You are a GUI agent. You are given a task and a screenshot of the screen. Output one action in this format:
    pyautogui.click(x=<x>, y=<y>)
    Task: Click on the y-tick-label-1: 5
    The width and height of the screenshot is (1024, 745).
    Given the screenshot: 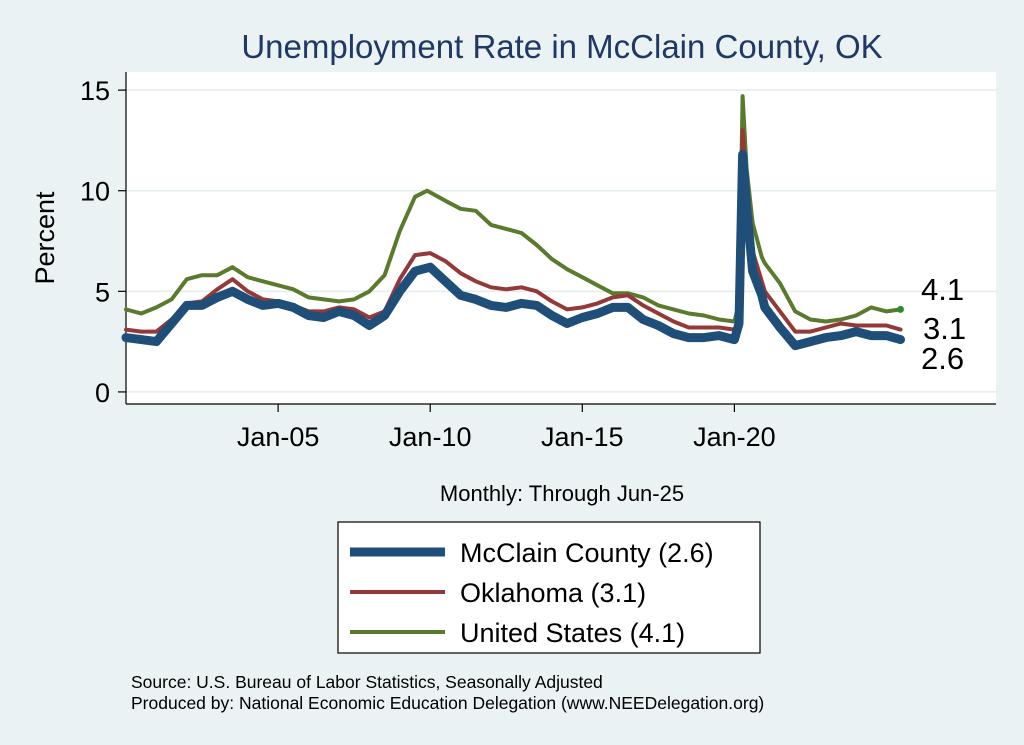 What is the action you would take?
    pyautogui.click(x=102, y=292)
    